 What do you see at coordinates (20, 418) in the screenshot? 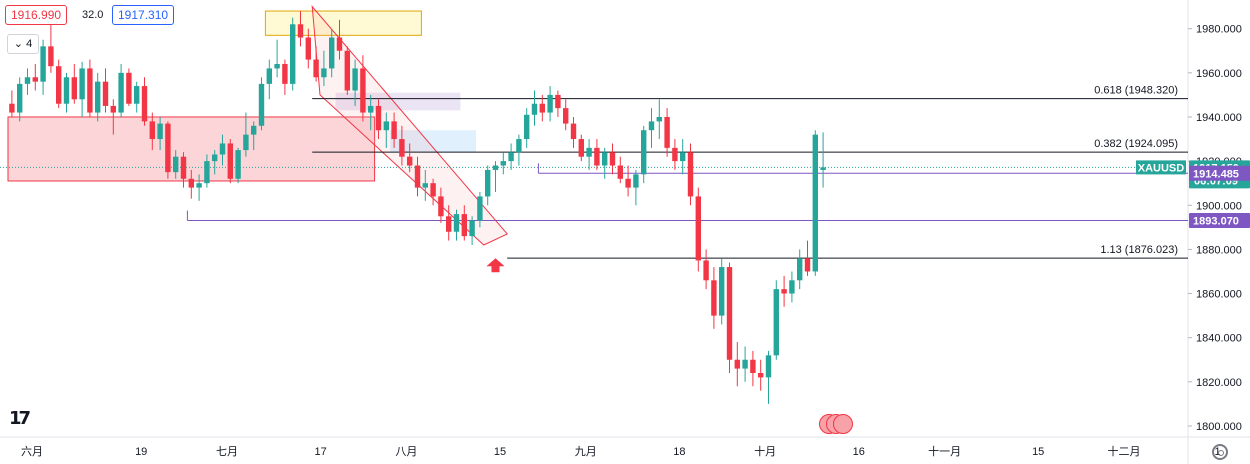
I see `tradingview-logo: 17` at bounding box center [20, 418].